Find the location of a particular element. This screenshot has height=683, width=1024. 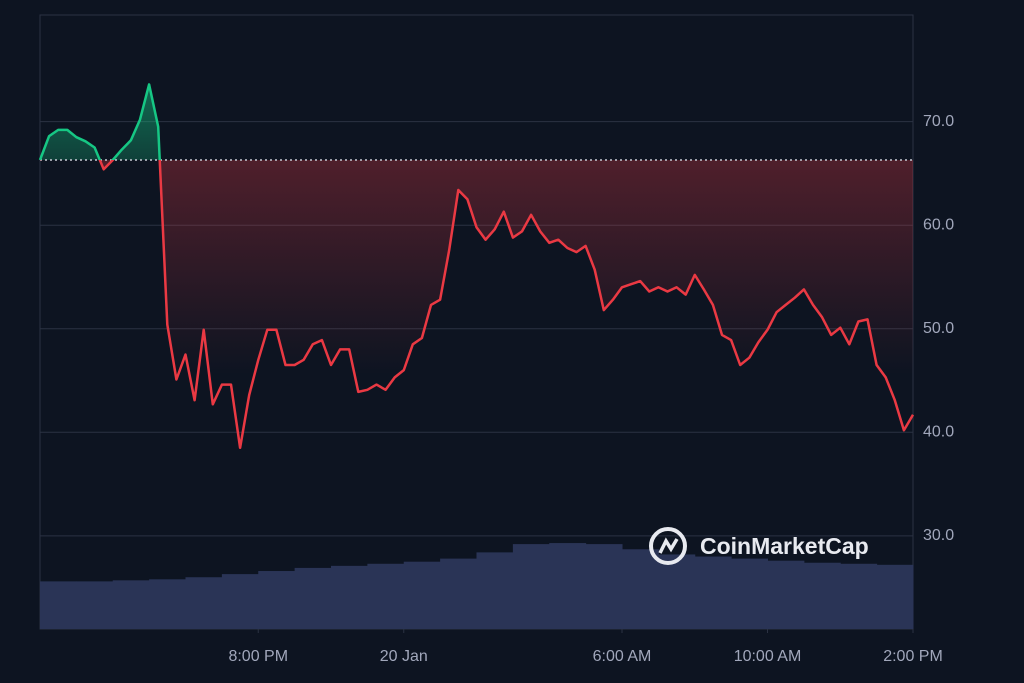

watermark-logo-mark is located at coordinates (668, 545).